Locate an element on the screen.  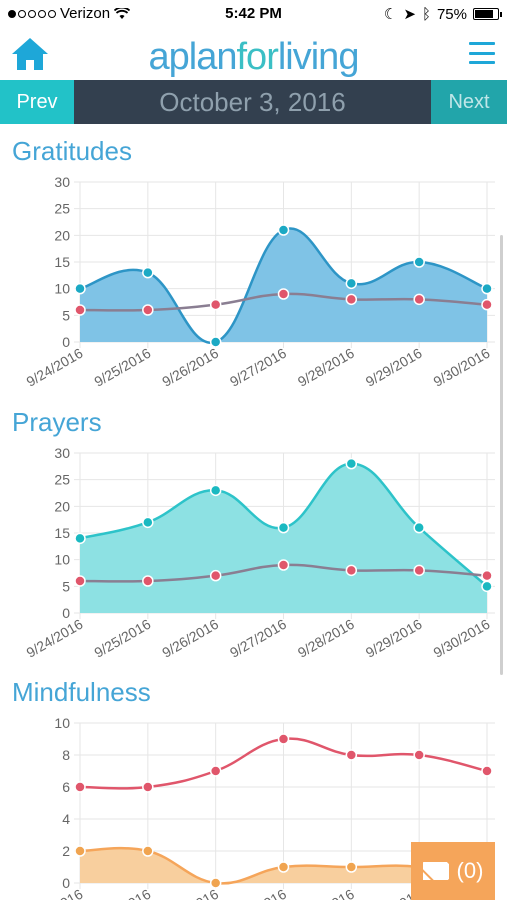
y-tick-label: 5 is located at coordinates (66, 586).